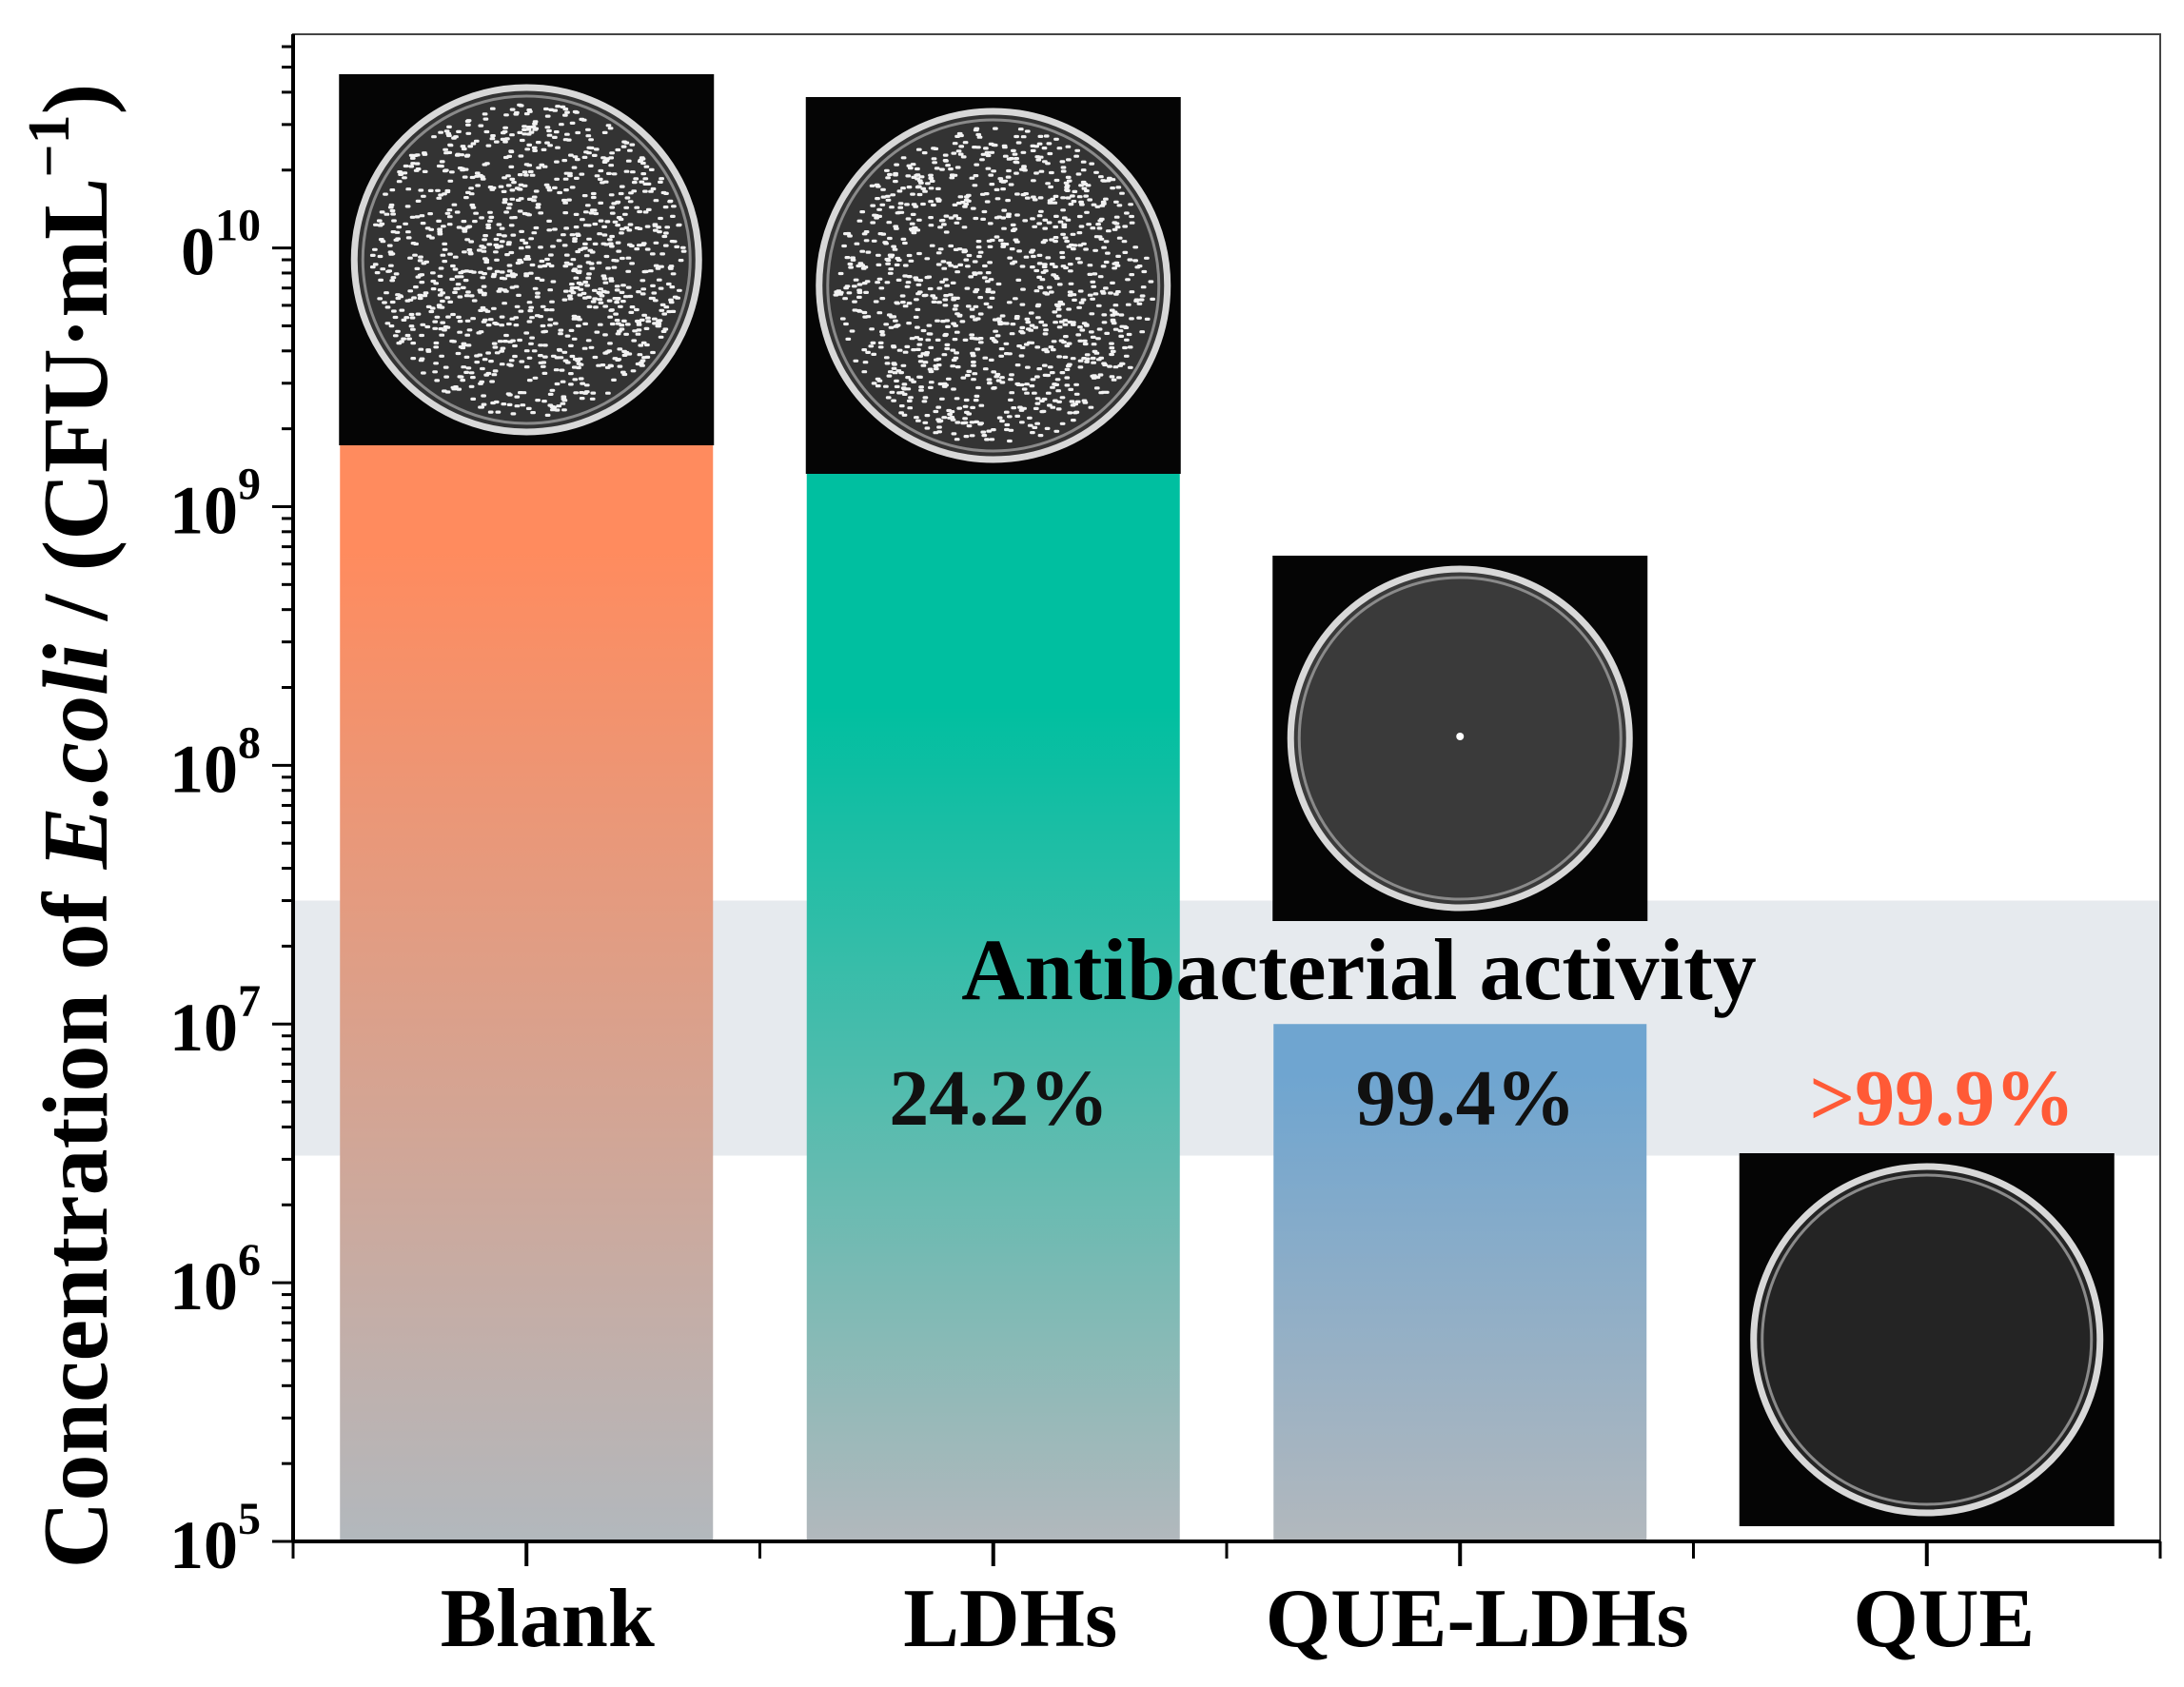 Image resolution: width=2184 pixels, height=1687 pixels. I want to click on x-tick-label-blank: Blank, so click(548, 1619).